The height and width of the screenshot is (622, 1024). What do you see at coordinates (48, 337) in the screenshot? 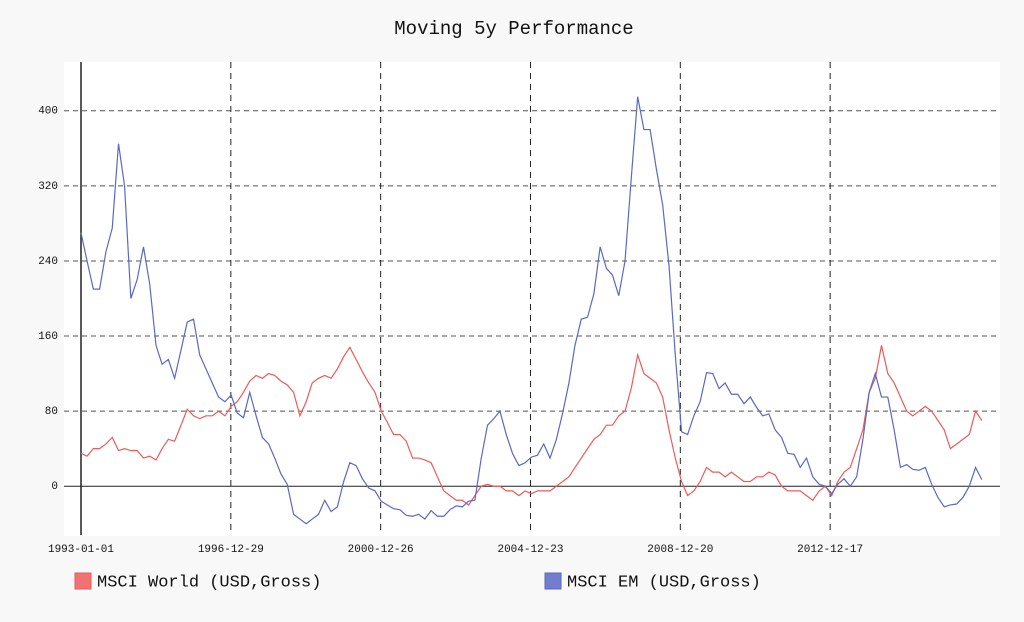
I see `y-tick-label: 160` at bounding box center [48, 337].